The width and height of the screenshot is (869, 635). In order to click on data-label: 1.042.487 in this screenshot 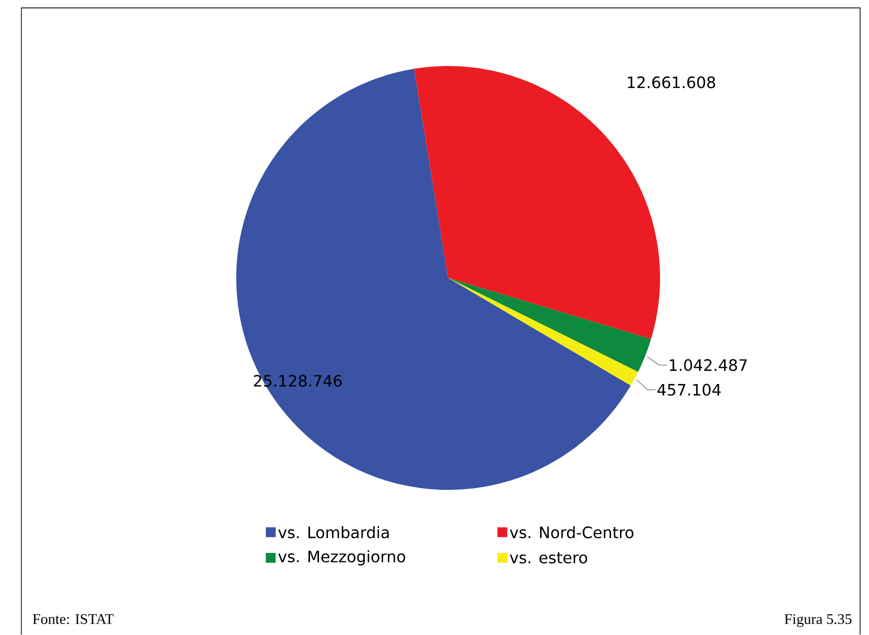, I will do `click(708, 365)`.